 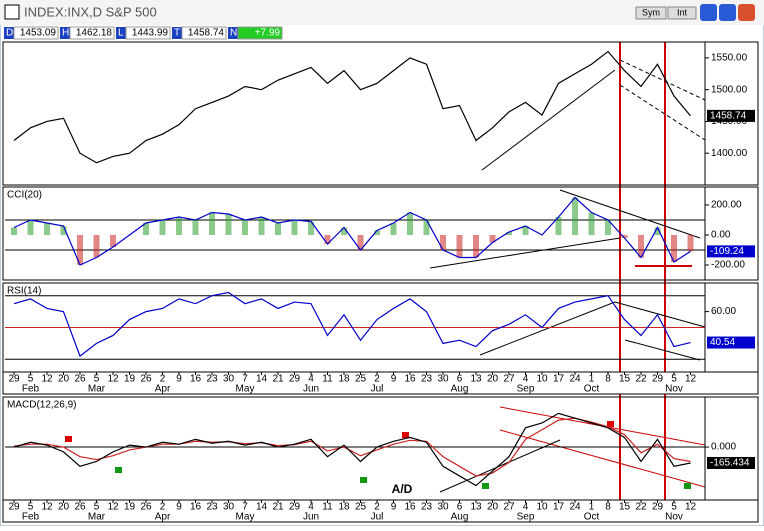 I want to click on panel-title: MACD(12,26,9), so click(x=41, y=405).